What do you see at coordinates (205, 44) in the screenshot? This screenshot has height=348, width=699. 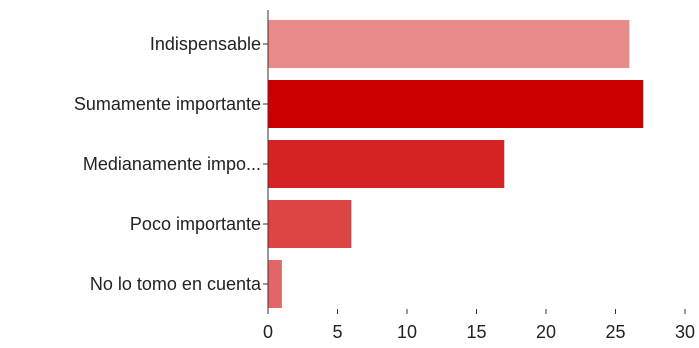 I see `category-label: Indispensable` at bounding box center [205, 44].